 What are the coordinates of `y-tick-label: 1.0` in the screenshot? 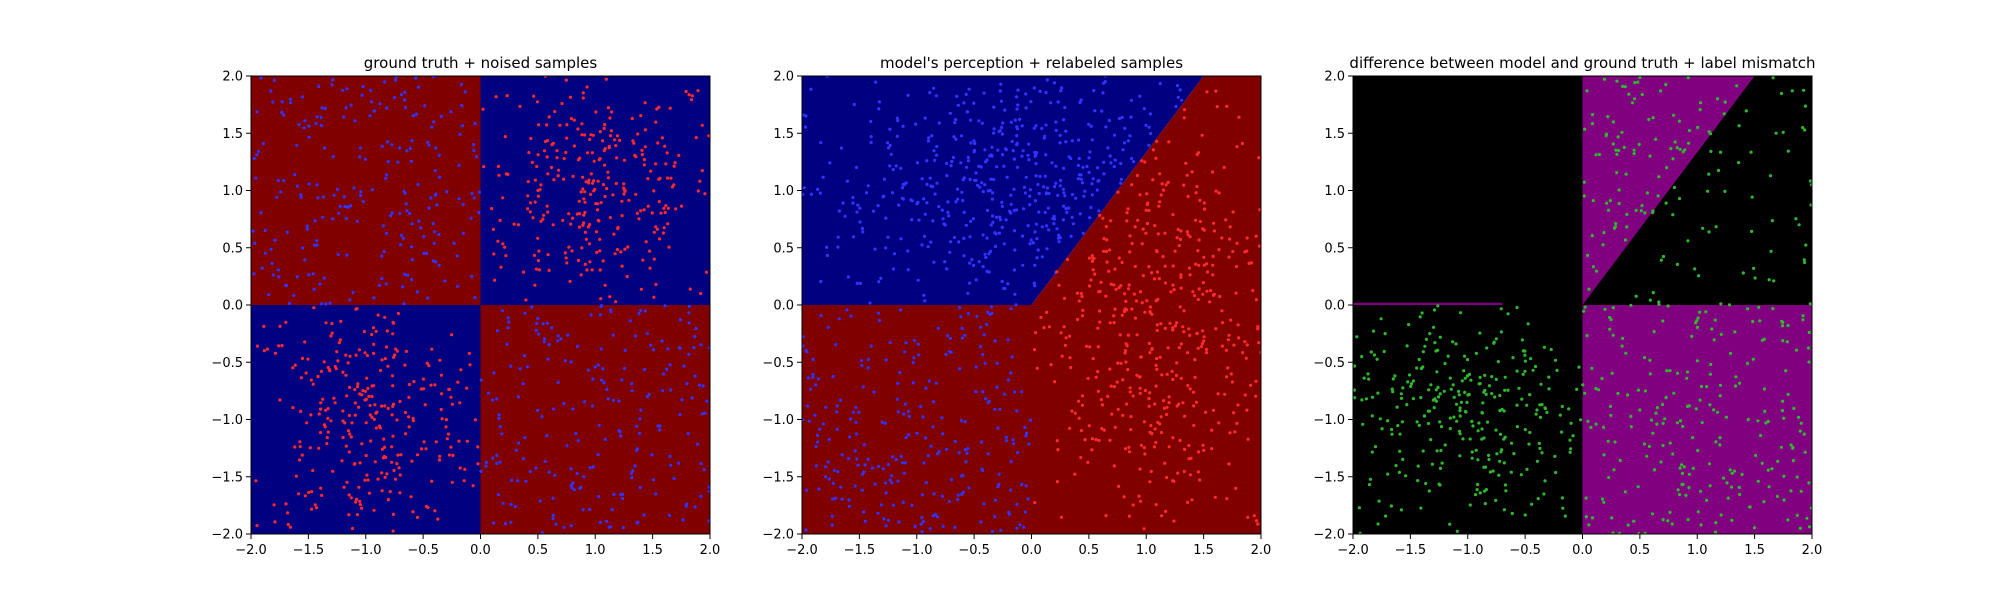 It's located at (783, 191).